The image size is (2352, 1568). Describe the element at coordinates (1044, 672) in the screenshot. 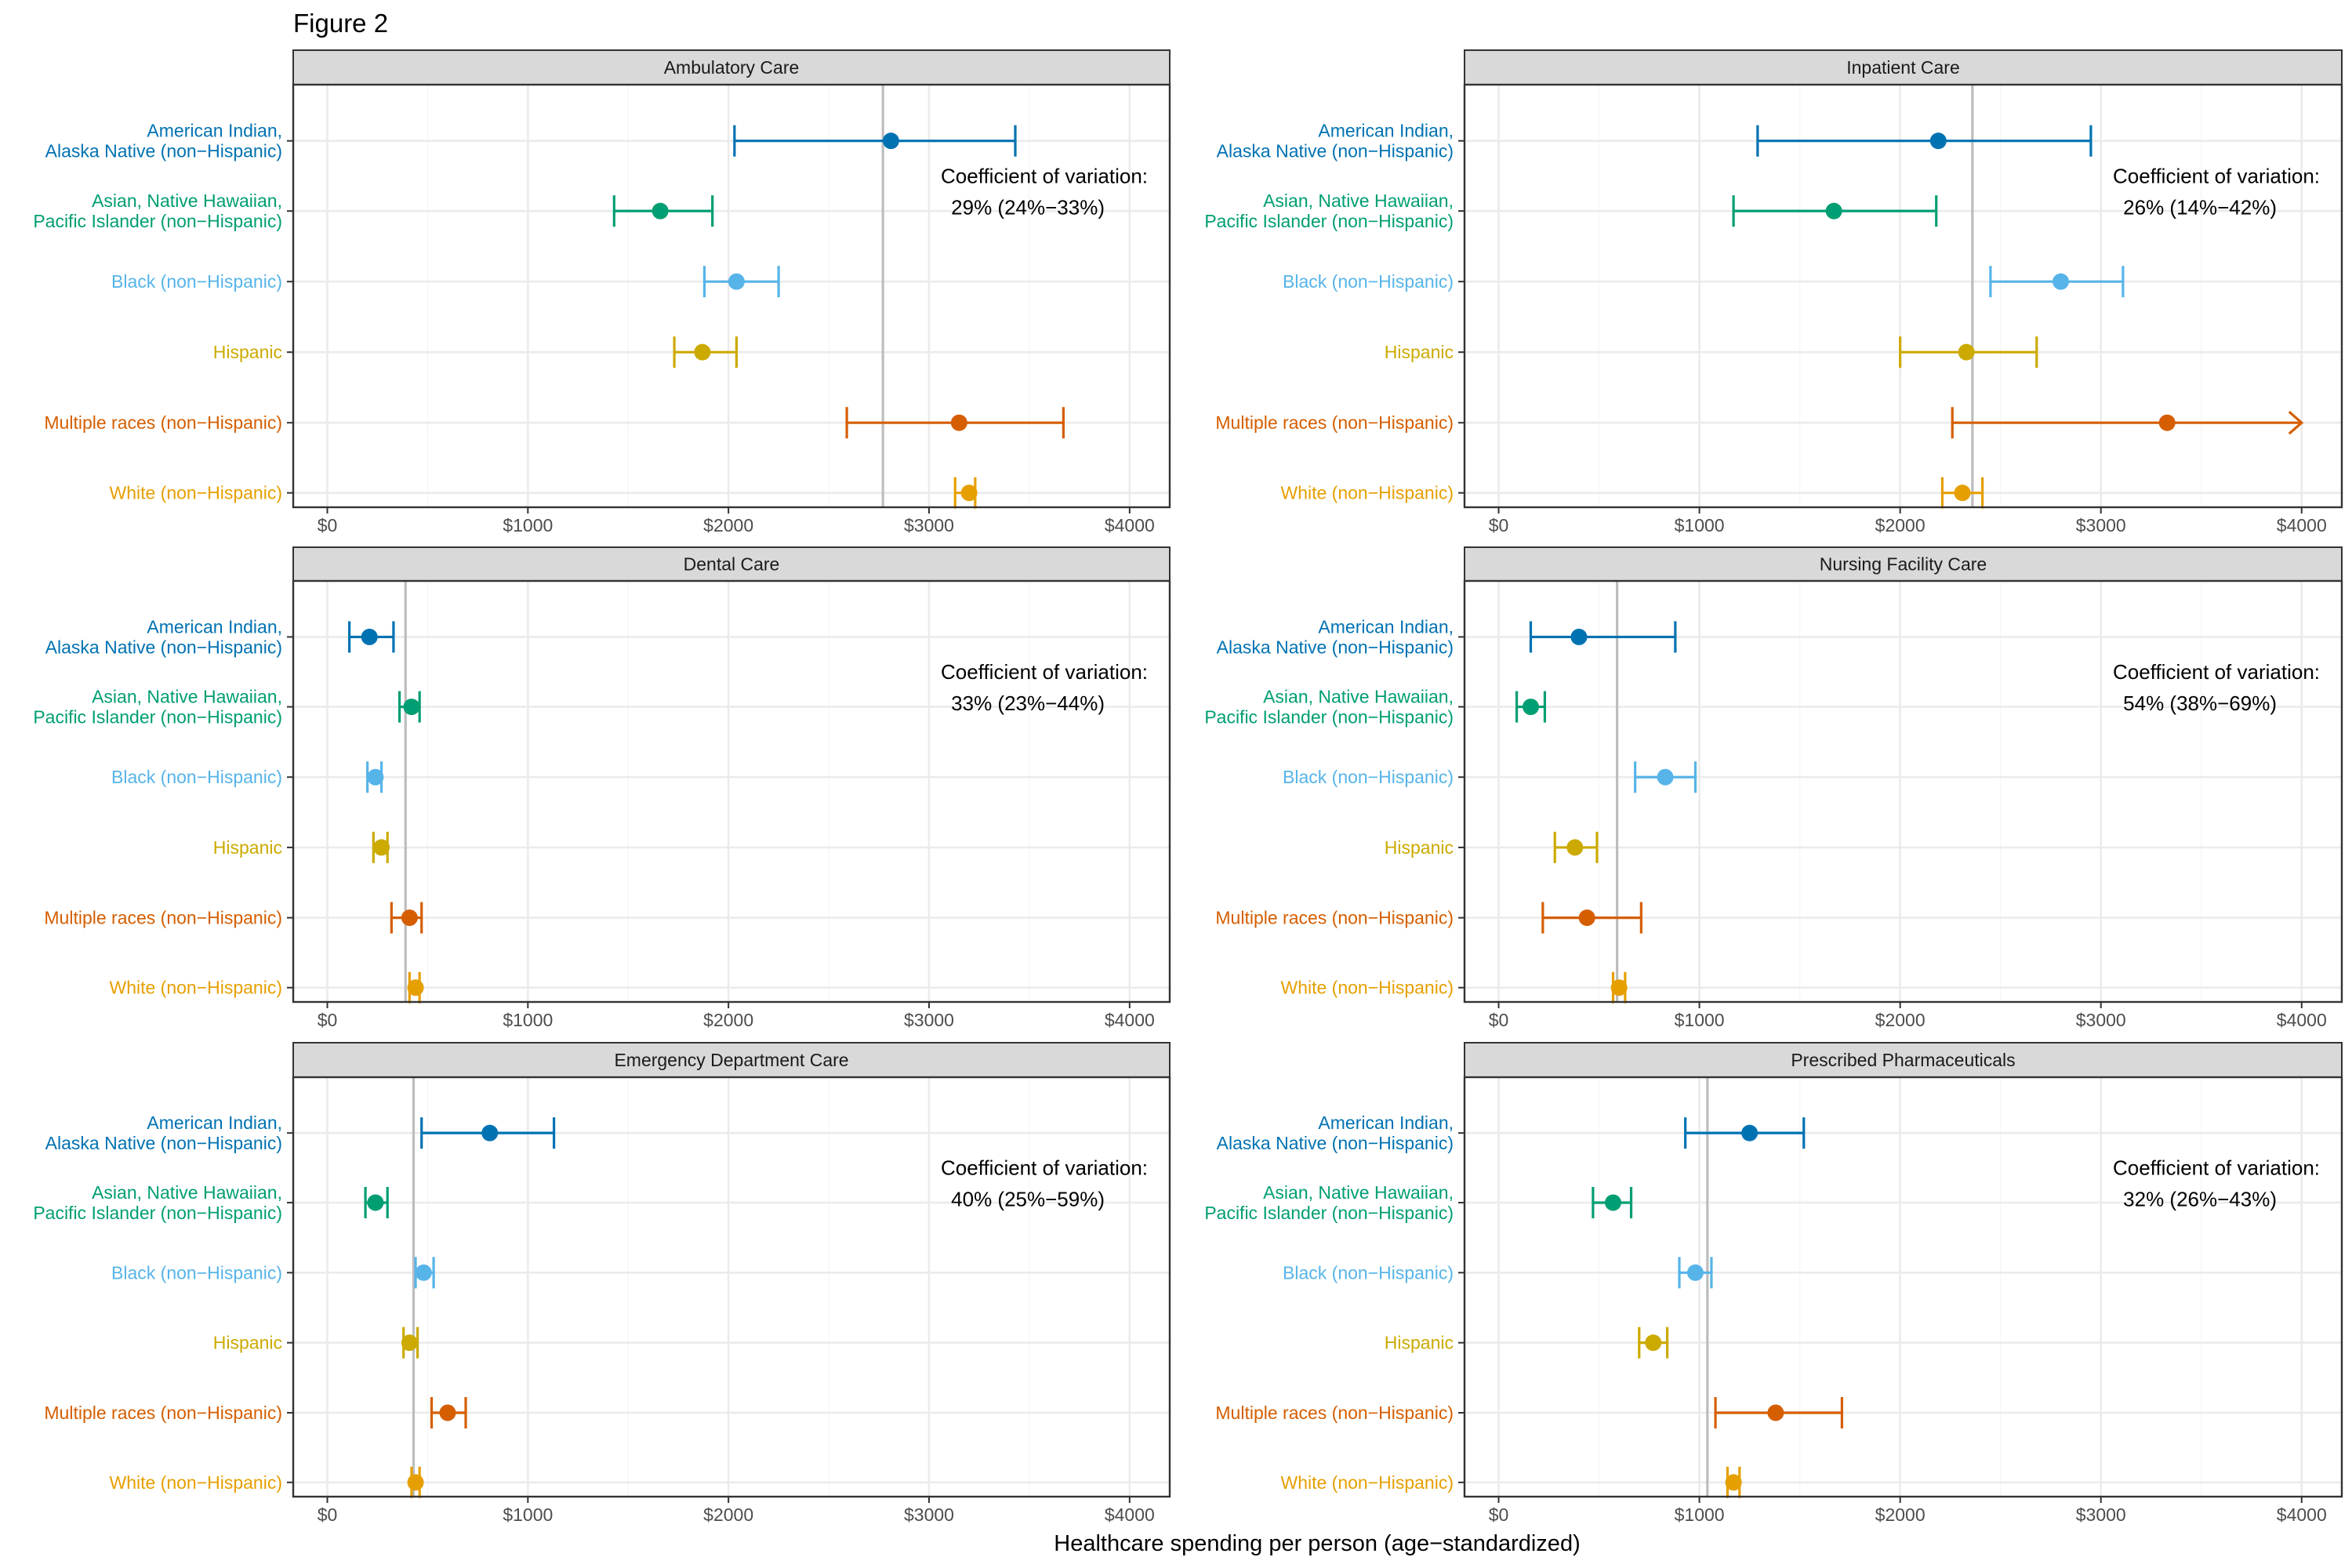

I see `panel-dental-care-cv-heading: Coefficient of variation:` at that location.